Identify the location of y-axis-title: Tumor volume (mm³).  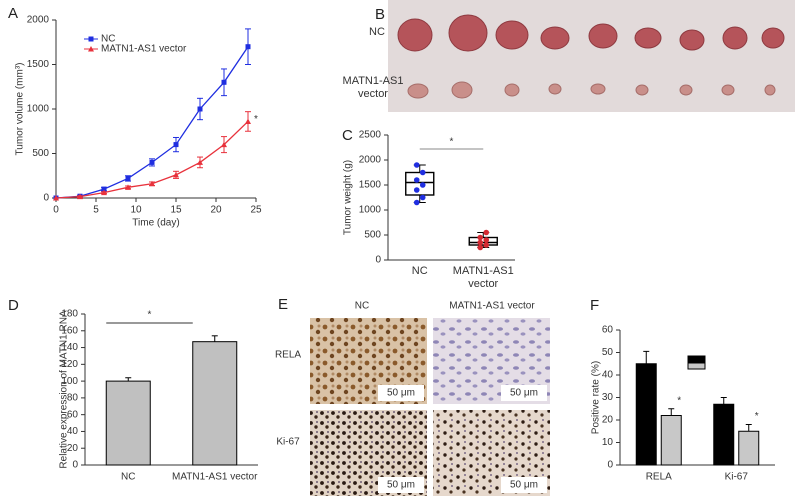
(20, 109).